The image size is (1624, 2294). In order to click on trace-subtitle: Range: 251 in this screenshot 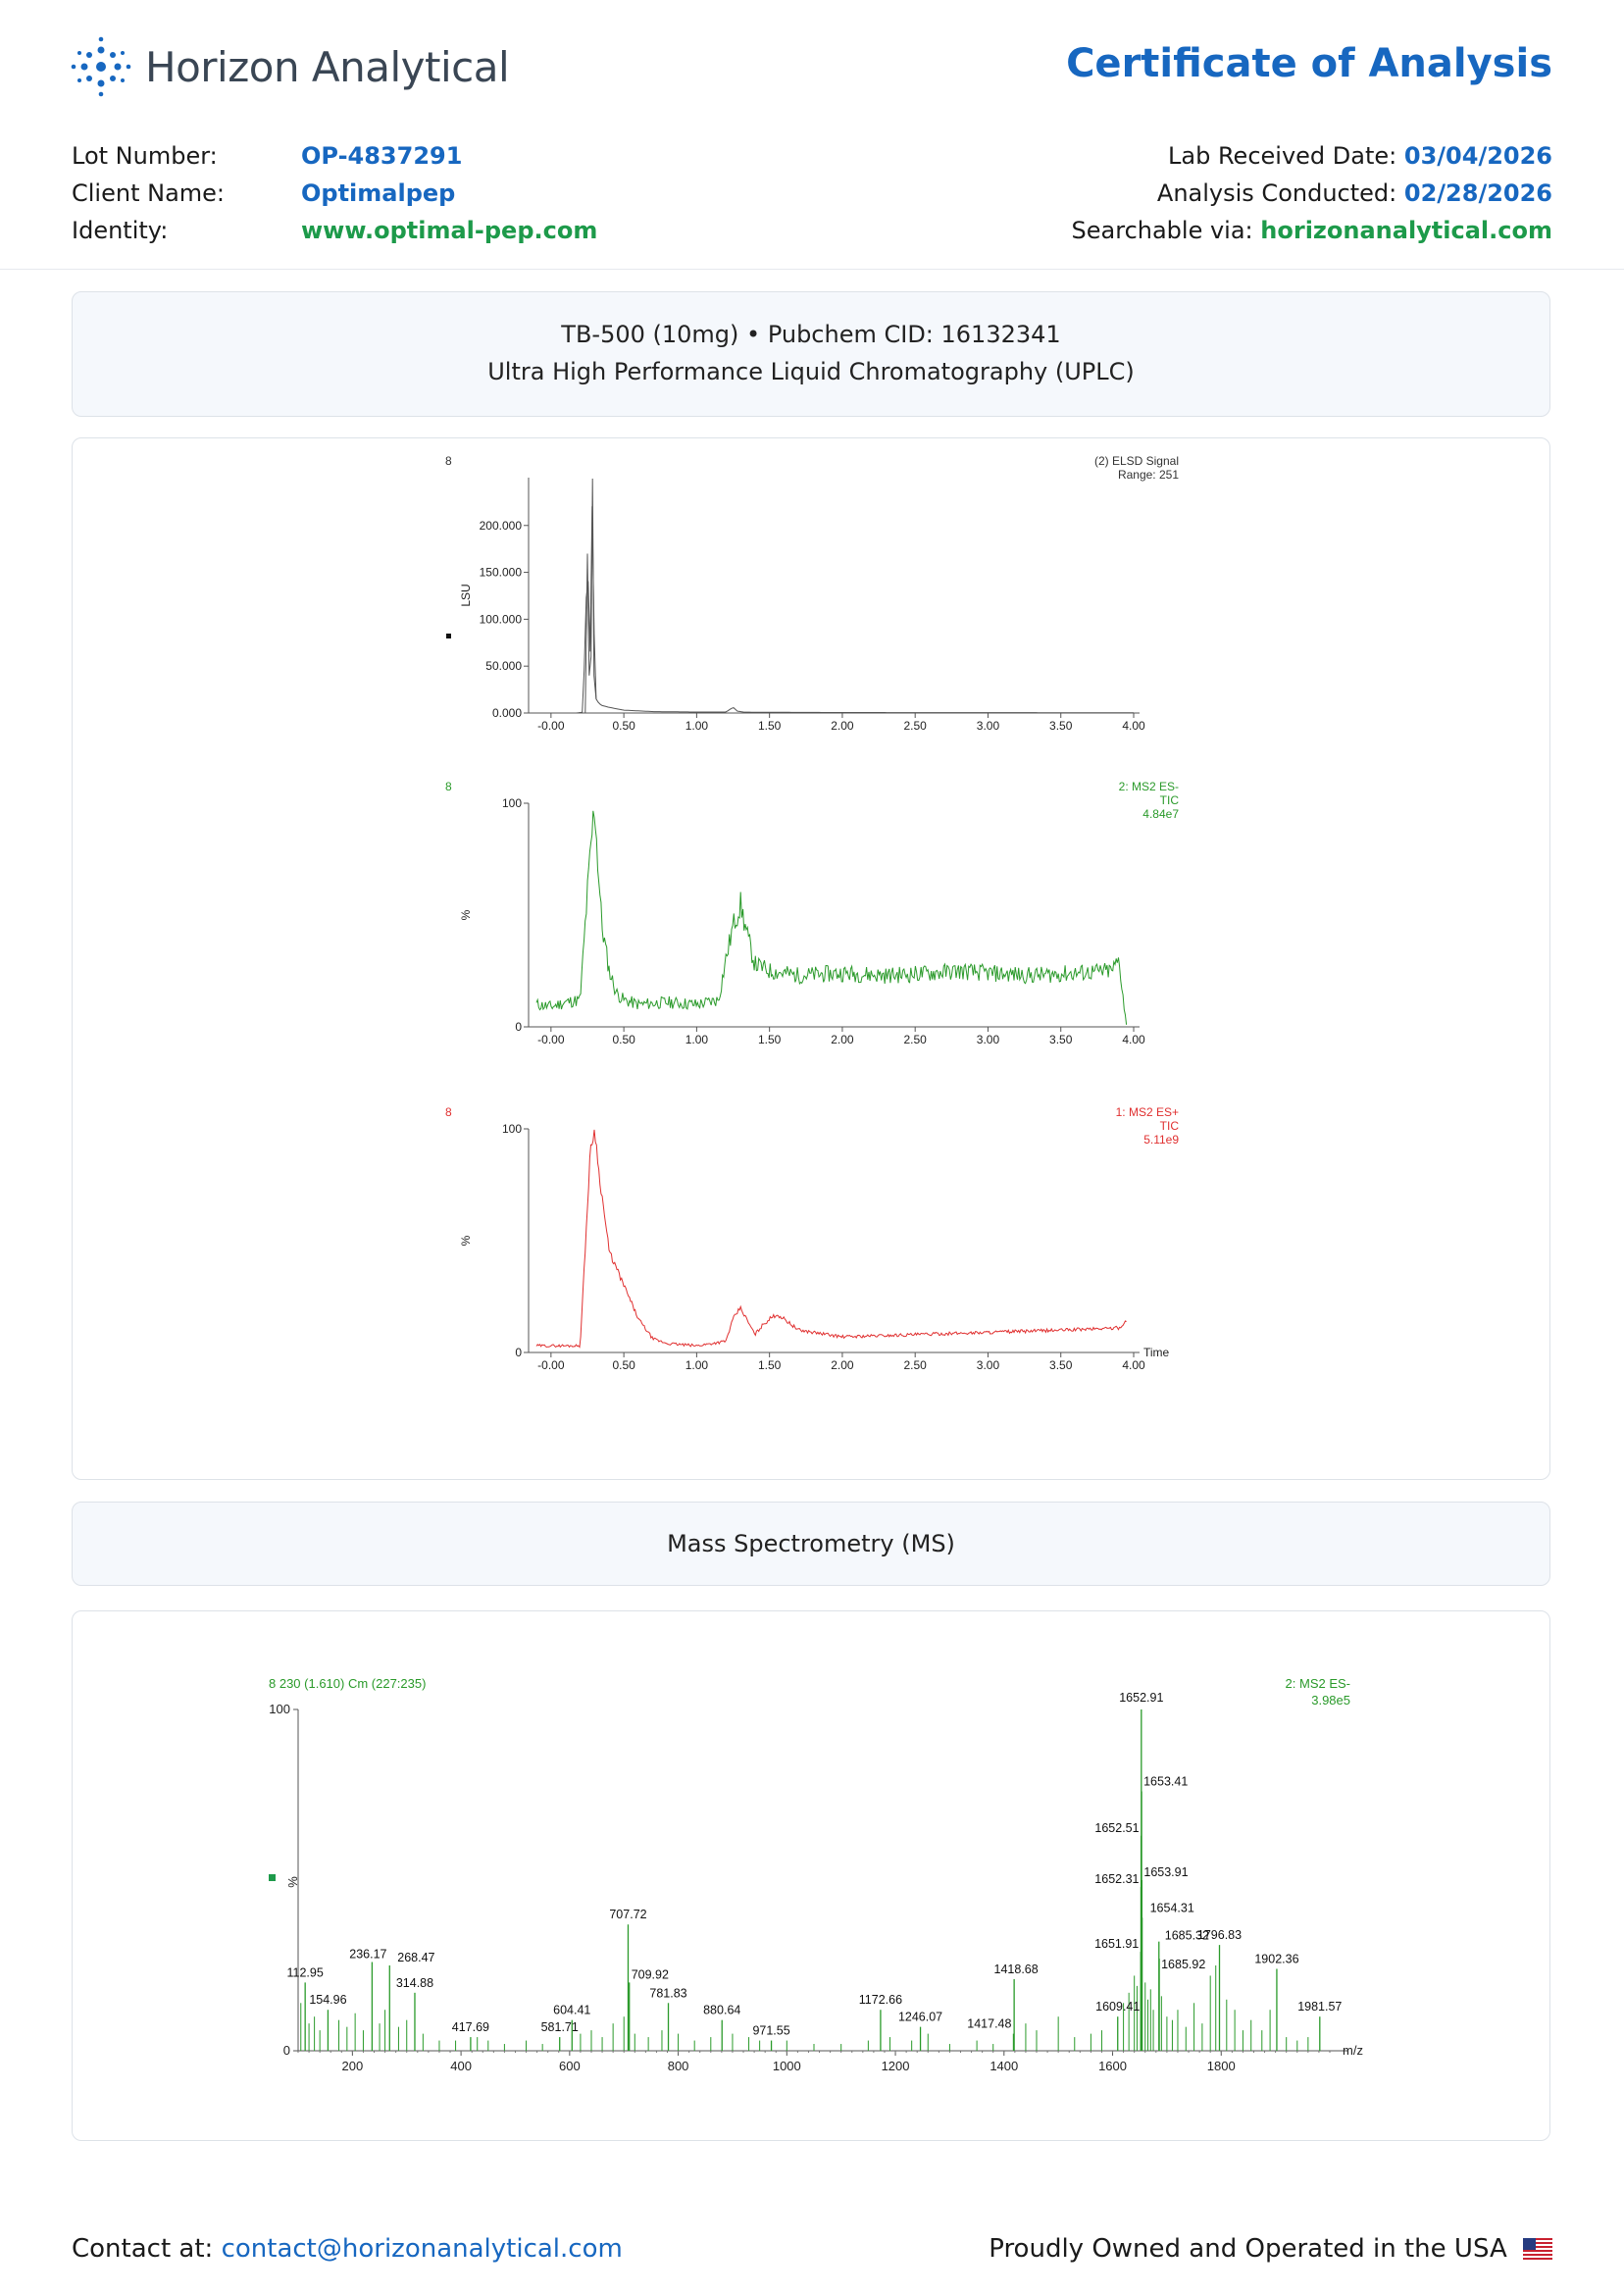, I will do `click(1148, 475)`.